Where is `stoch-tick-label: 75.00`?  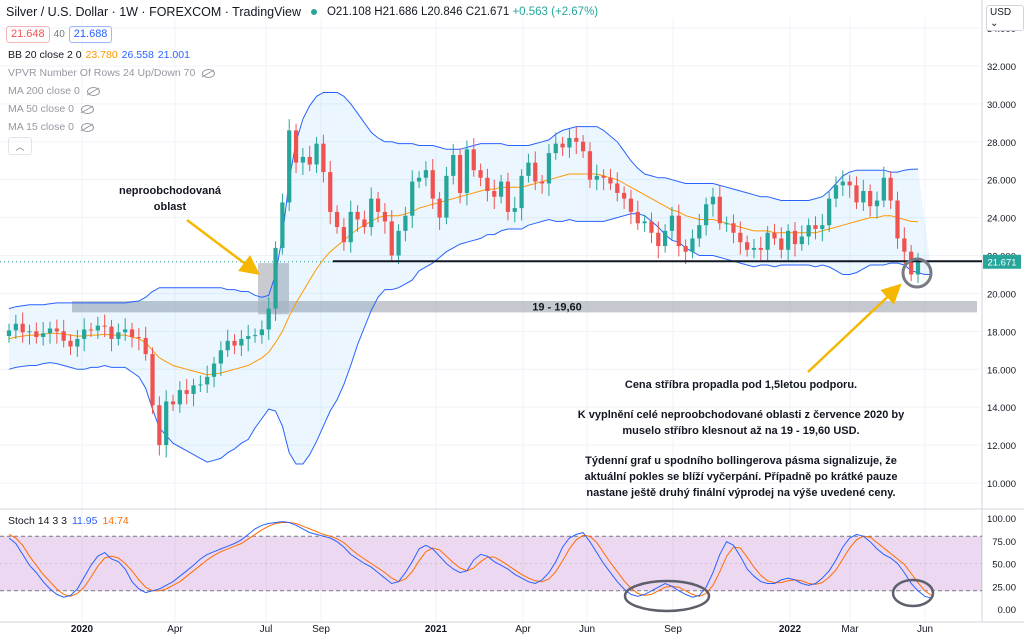
stoch-tick-label: 75.00 is located at coordinates (1004, 542).